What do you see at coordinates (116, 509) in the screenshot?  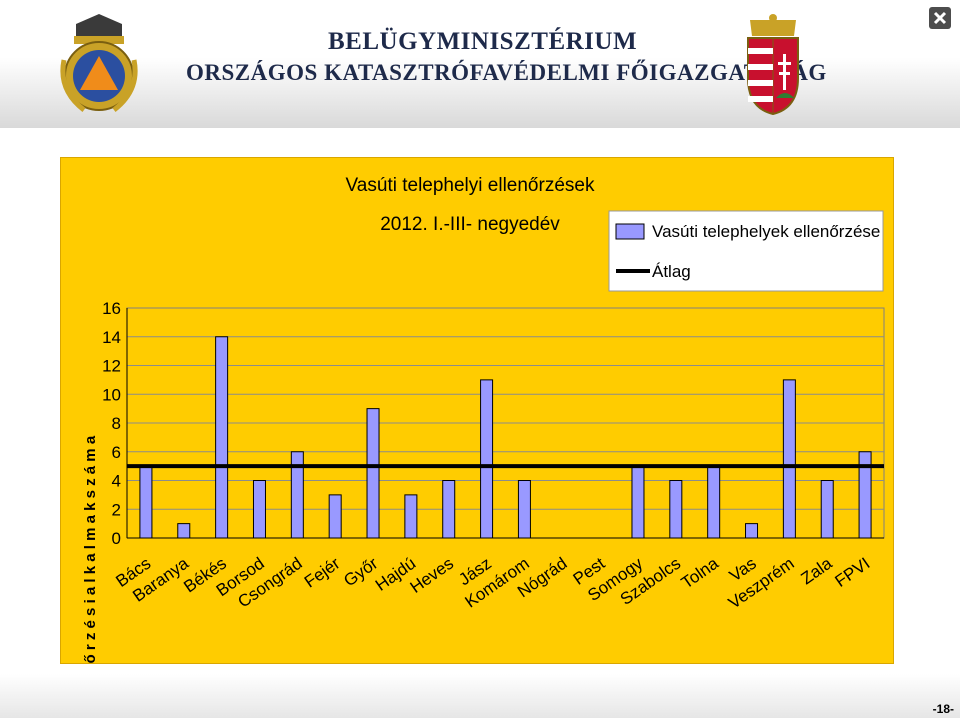 I see `y-tick-label: 2` at bounding box center [116, 509].